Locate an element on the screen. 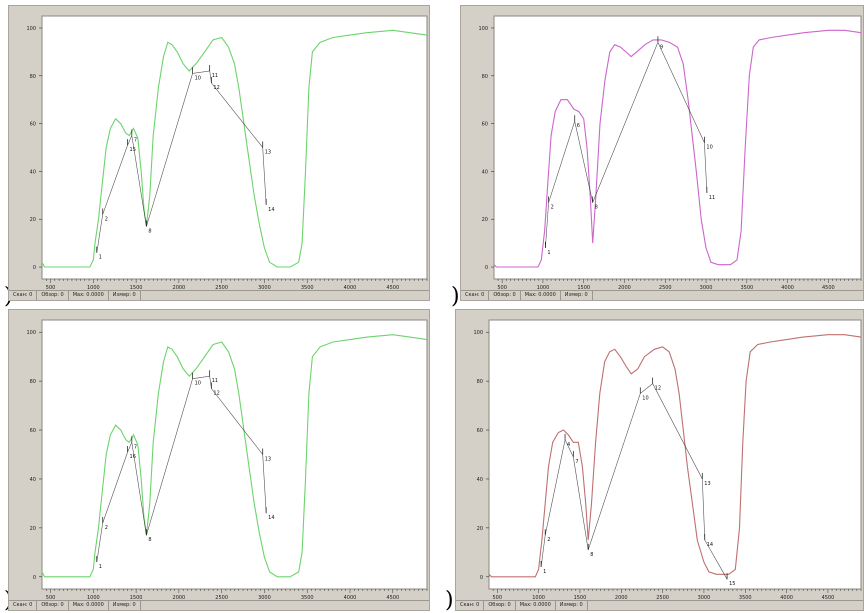 This screenshot has height=613, width=864. label-paren: ) is located at coordinates (449, 600).